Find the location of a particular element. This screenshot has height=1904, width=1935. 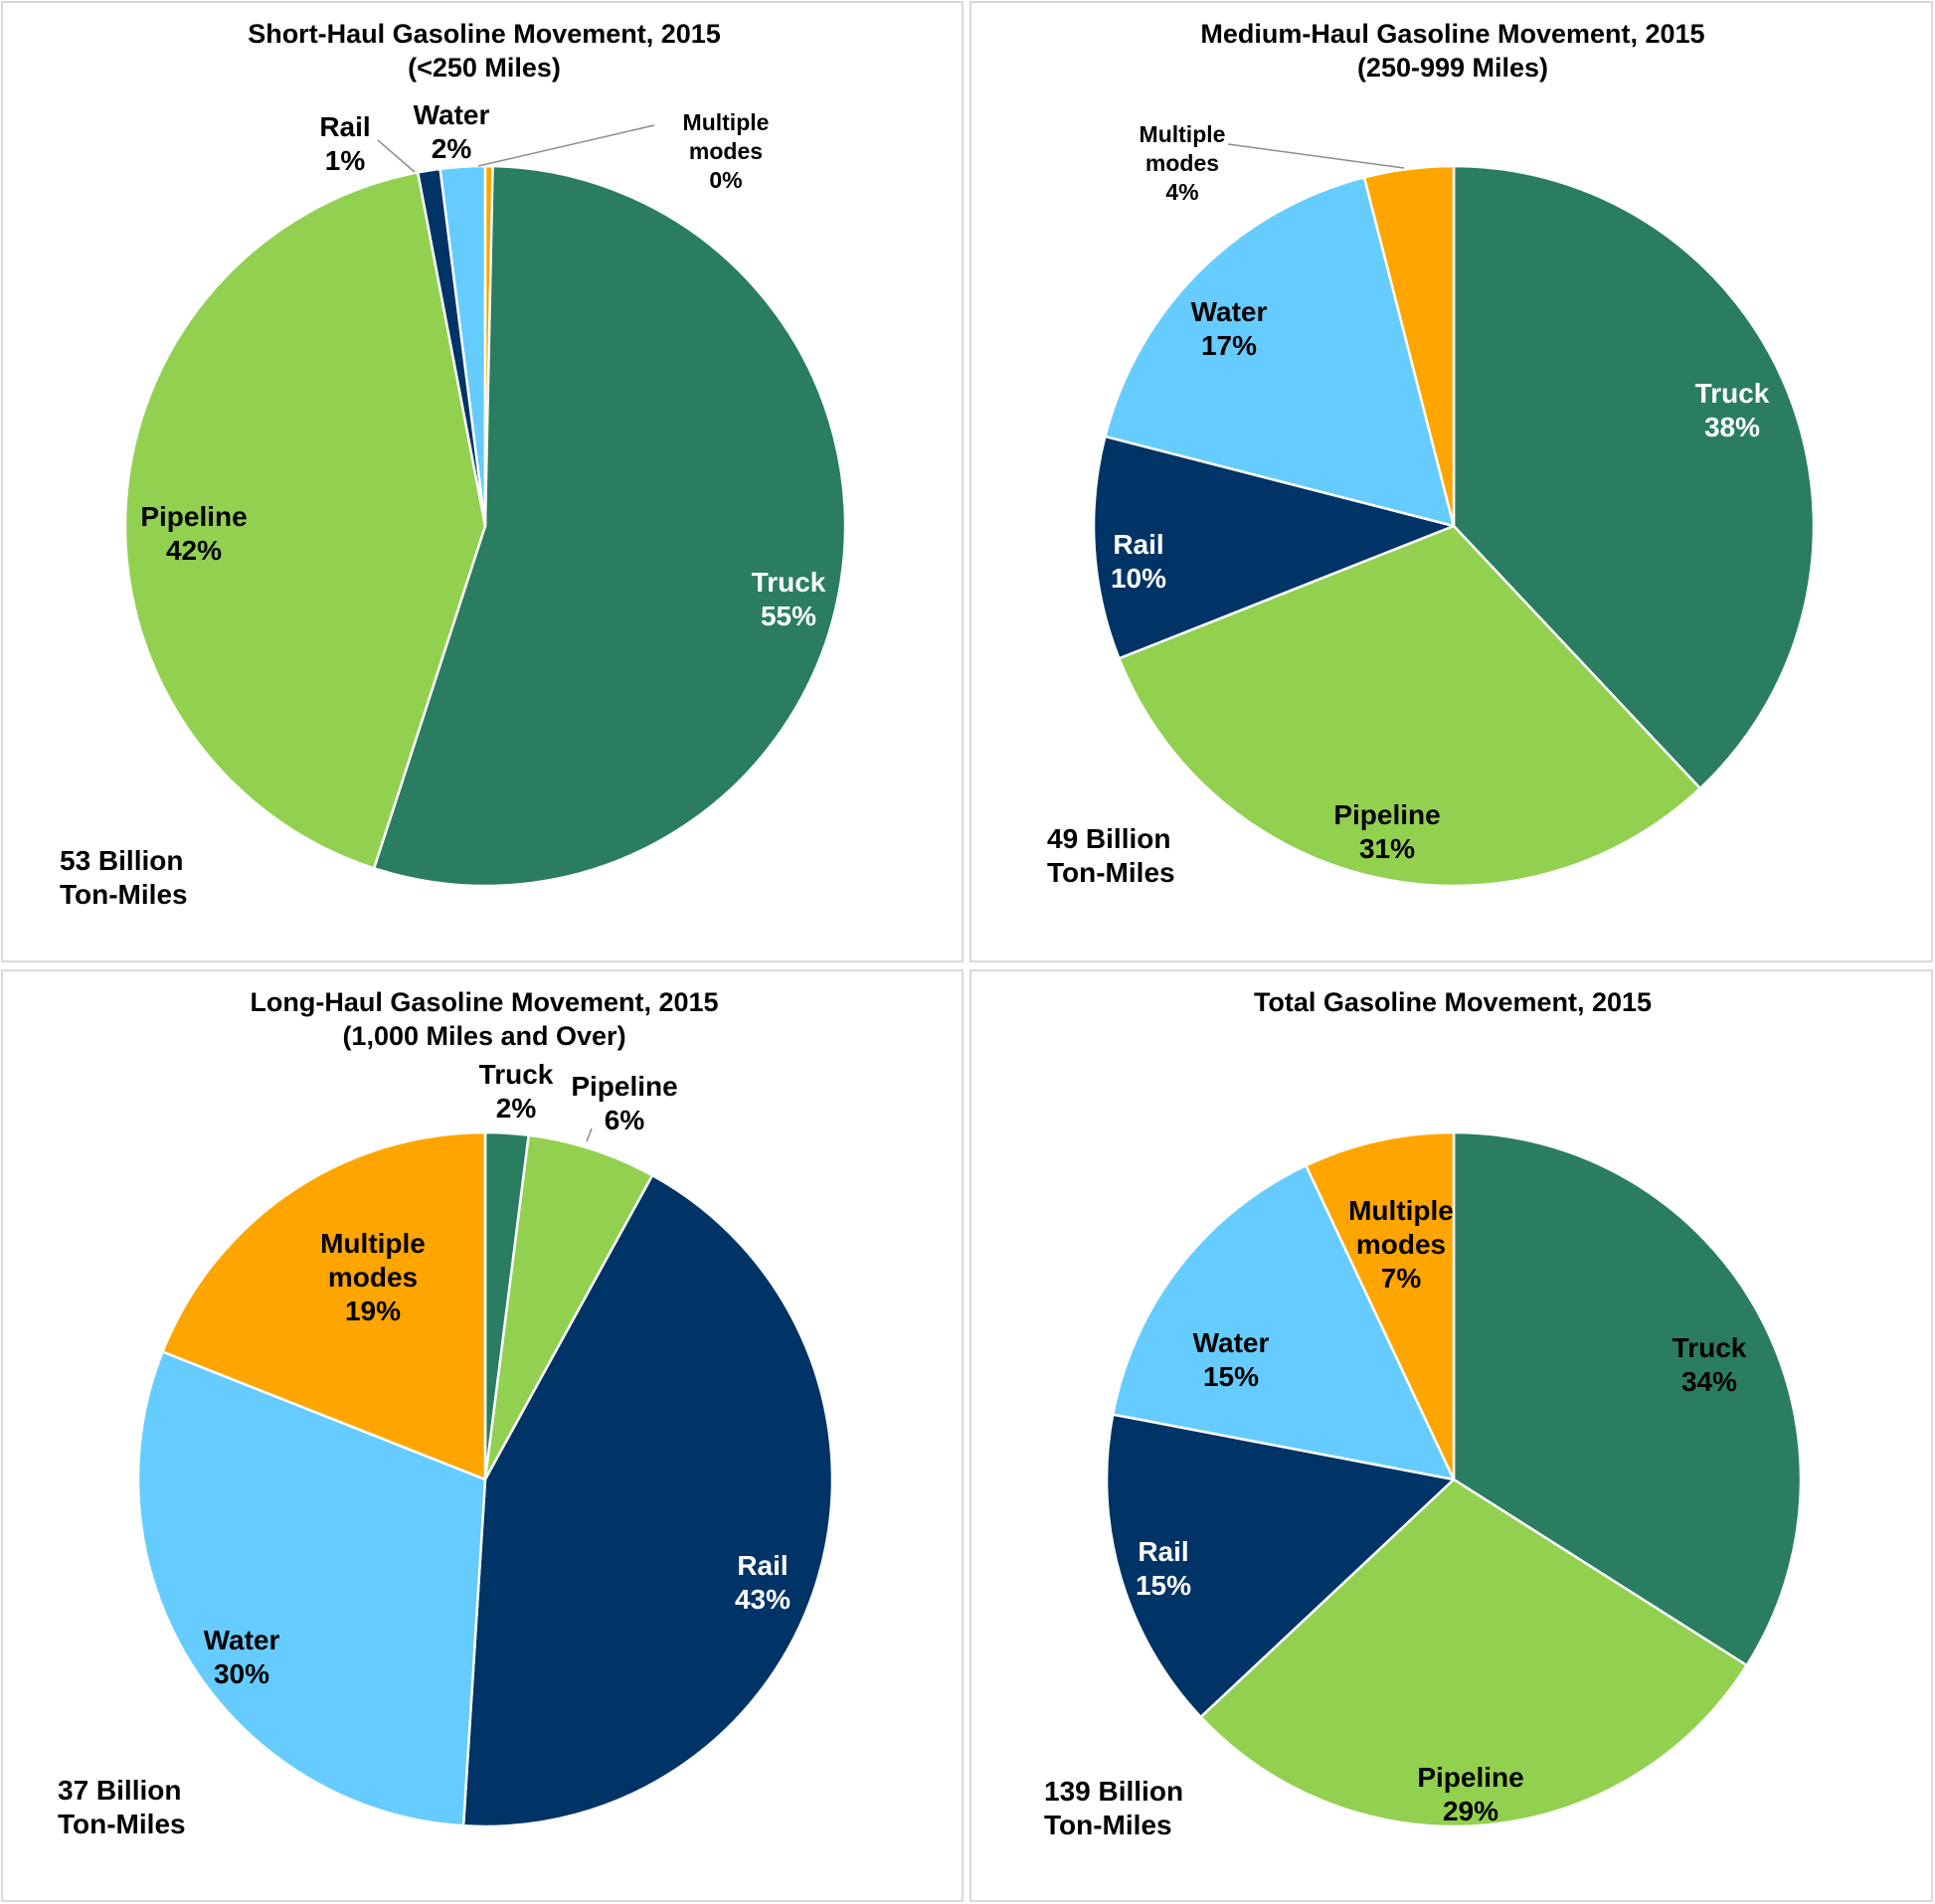

total-slice-multiple-modes is located at coordinates (1380, 1305).